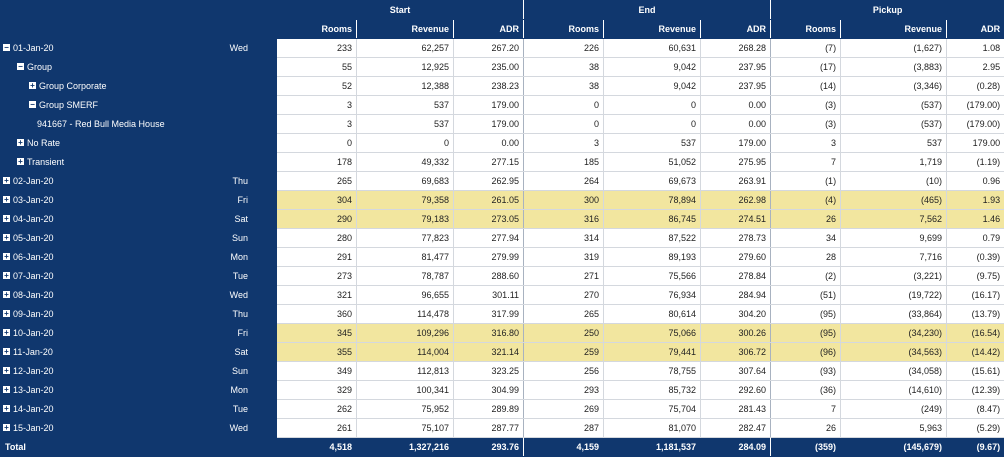 This screenshot has width=1004, height=457. I want to click on value-cell: 316.80, so click(489, 333).